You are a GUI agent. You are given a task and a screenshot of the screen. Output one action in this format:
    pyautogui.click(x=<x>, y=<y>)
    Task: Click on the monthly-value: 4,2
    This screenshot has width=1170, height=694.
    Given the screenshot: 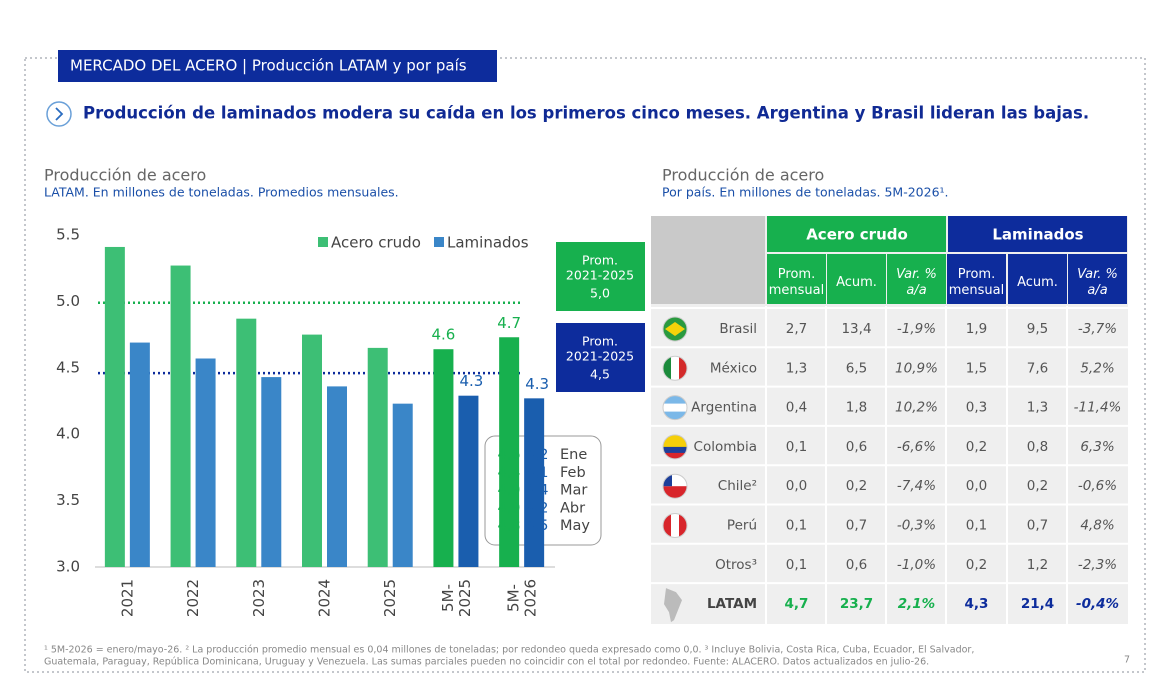 What is the action you would take?
    pyautogui.click(x=536, y=455)
    